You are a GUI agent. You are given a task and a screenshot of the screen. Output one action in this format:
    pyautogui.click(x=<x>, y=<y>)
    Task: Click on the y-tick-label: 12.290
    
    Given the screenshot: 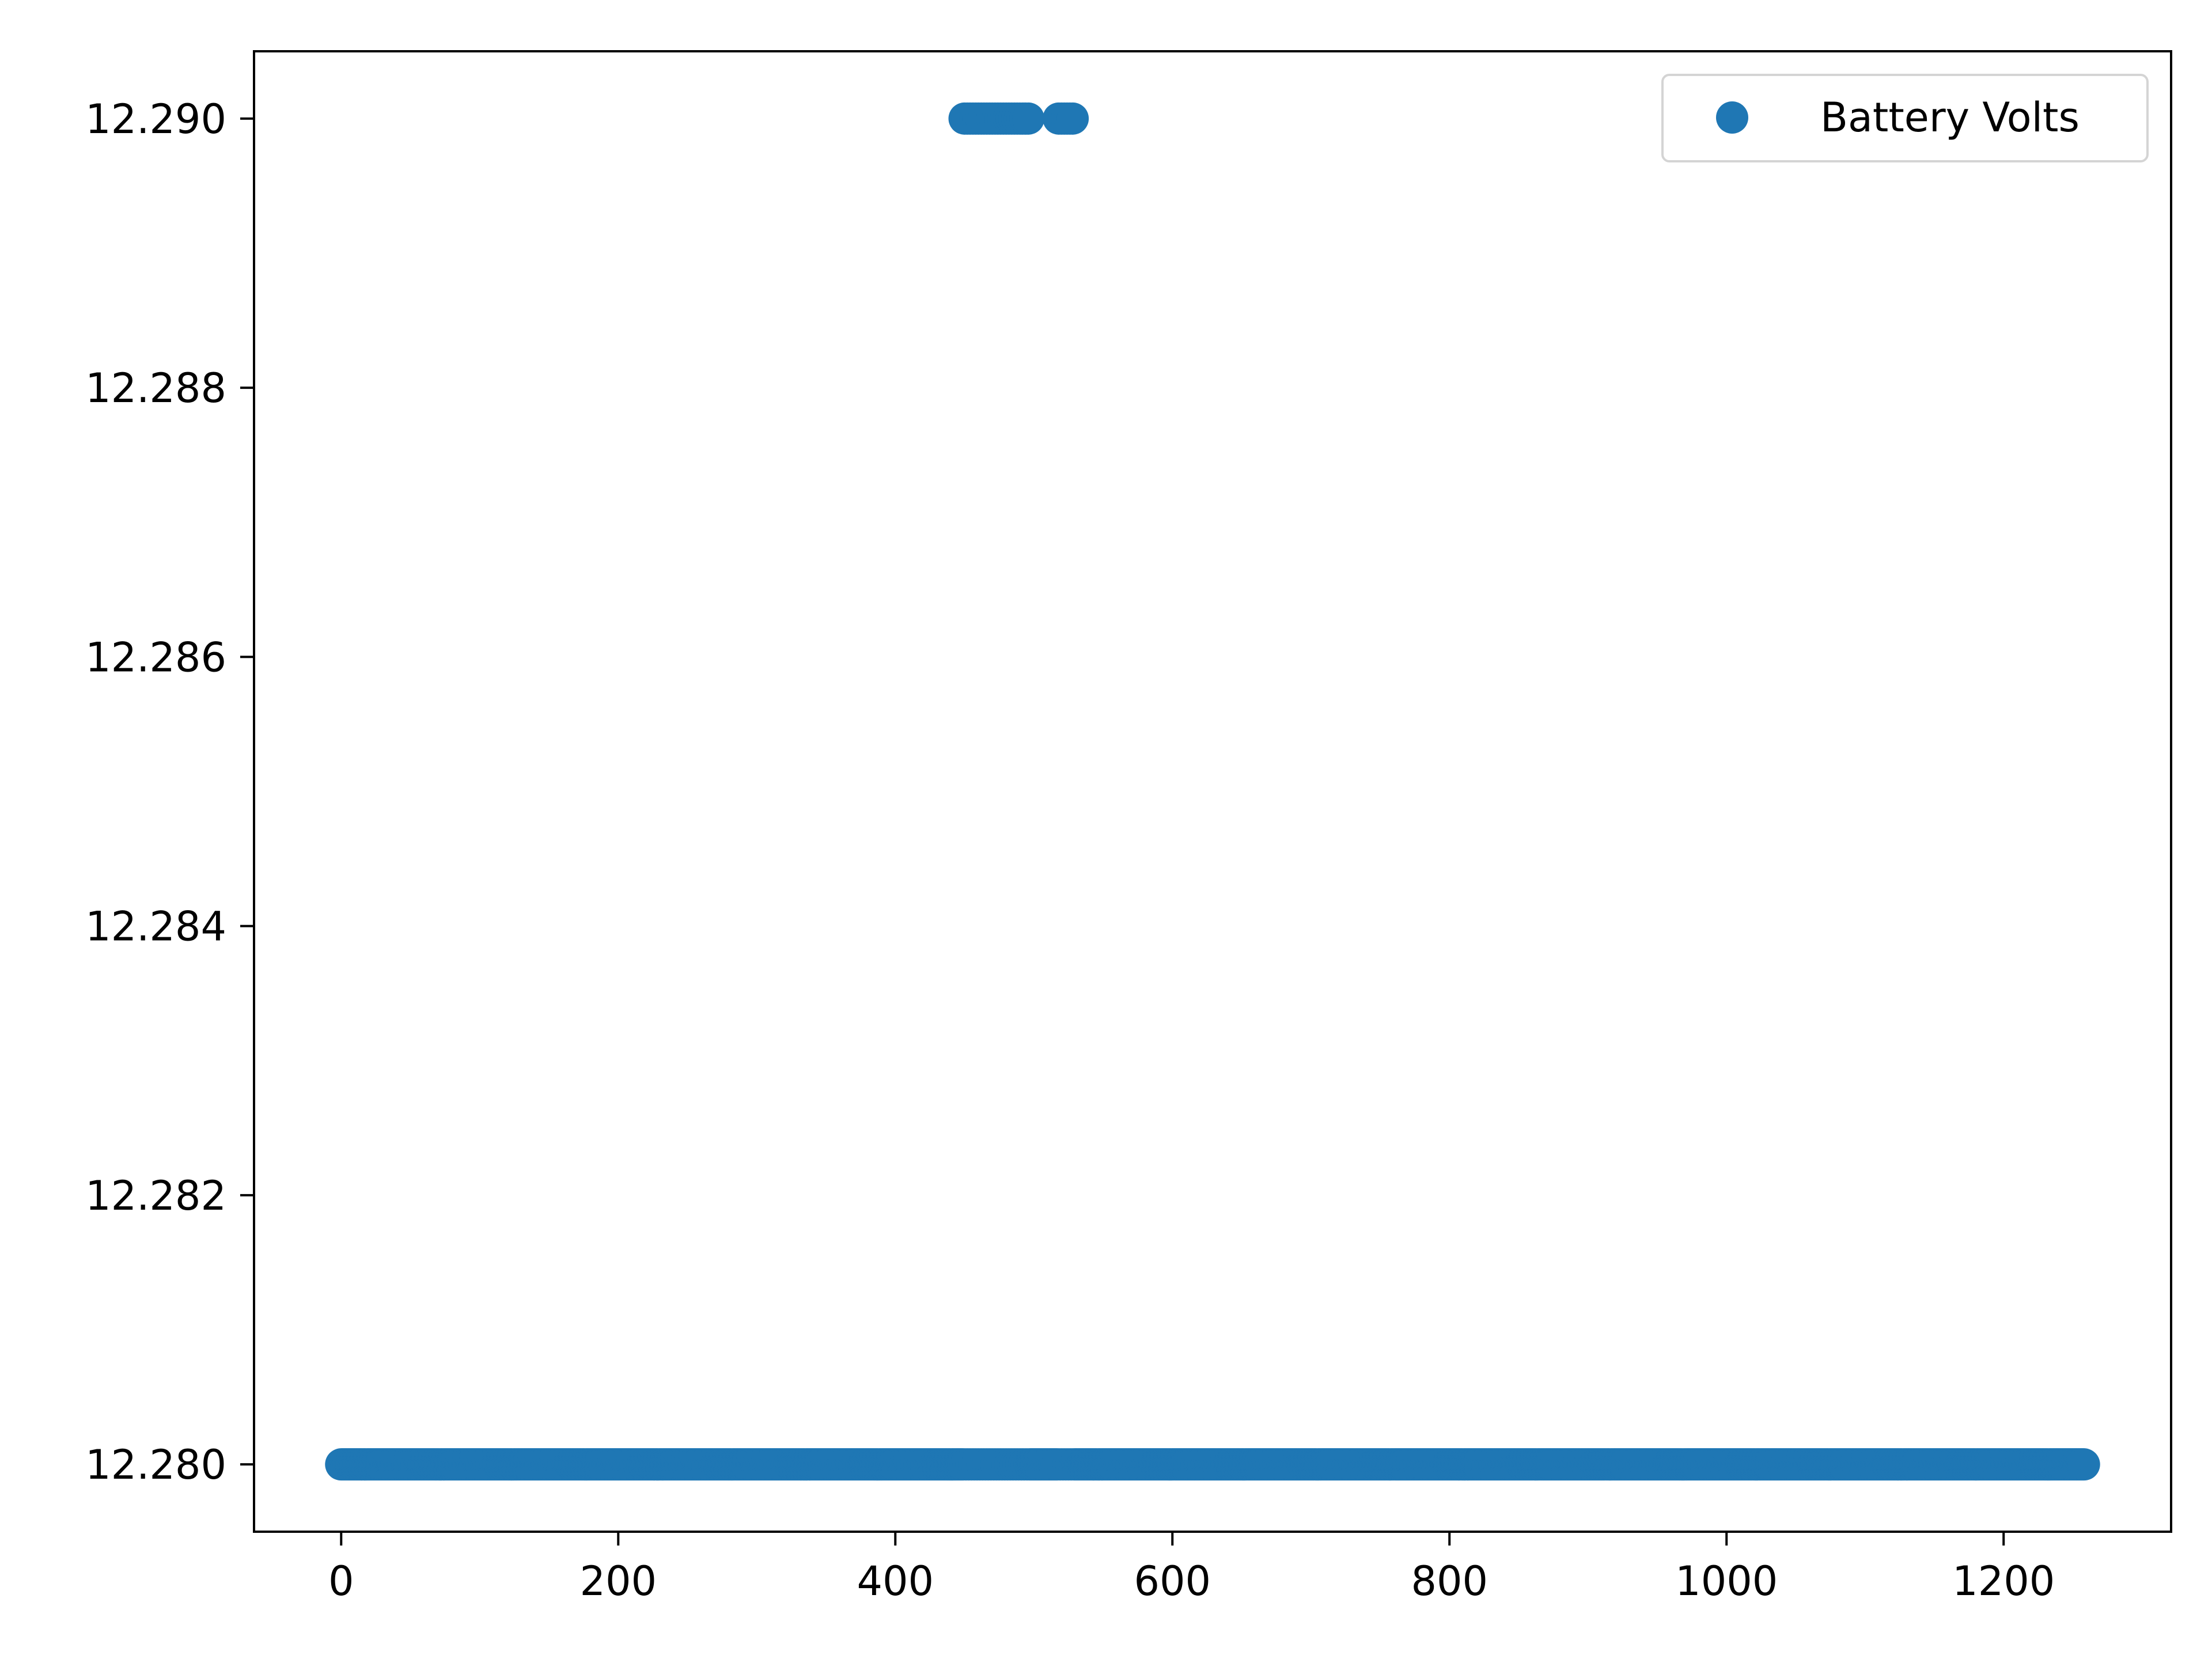 What is the action you would take?
    pyautogui.click(x=155, y=119)
    